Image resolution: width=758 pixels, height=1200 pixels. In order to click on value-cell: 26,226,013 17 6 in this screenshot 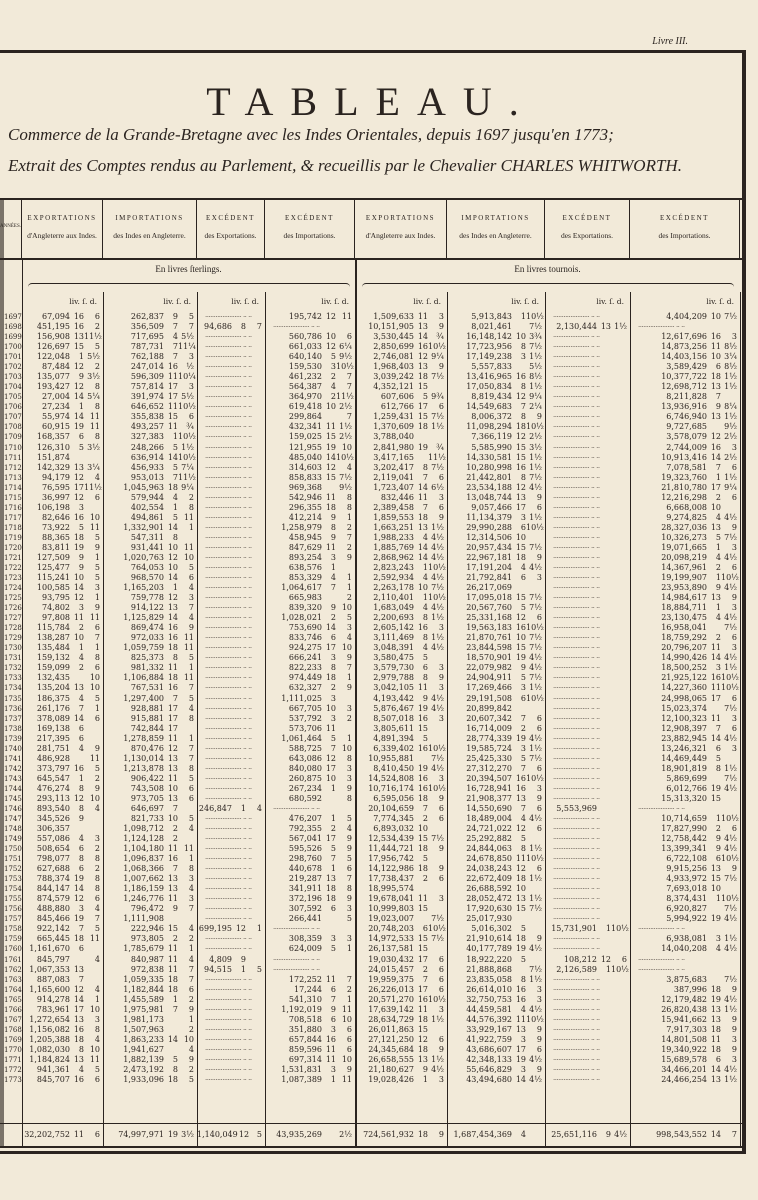, I will do `click(401, 990)`.